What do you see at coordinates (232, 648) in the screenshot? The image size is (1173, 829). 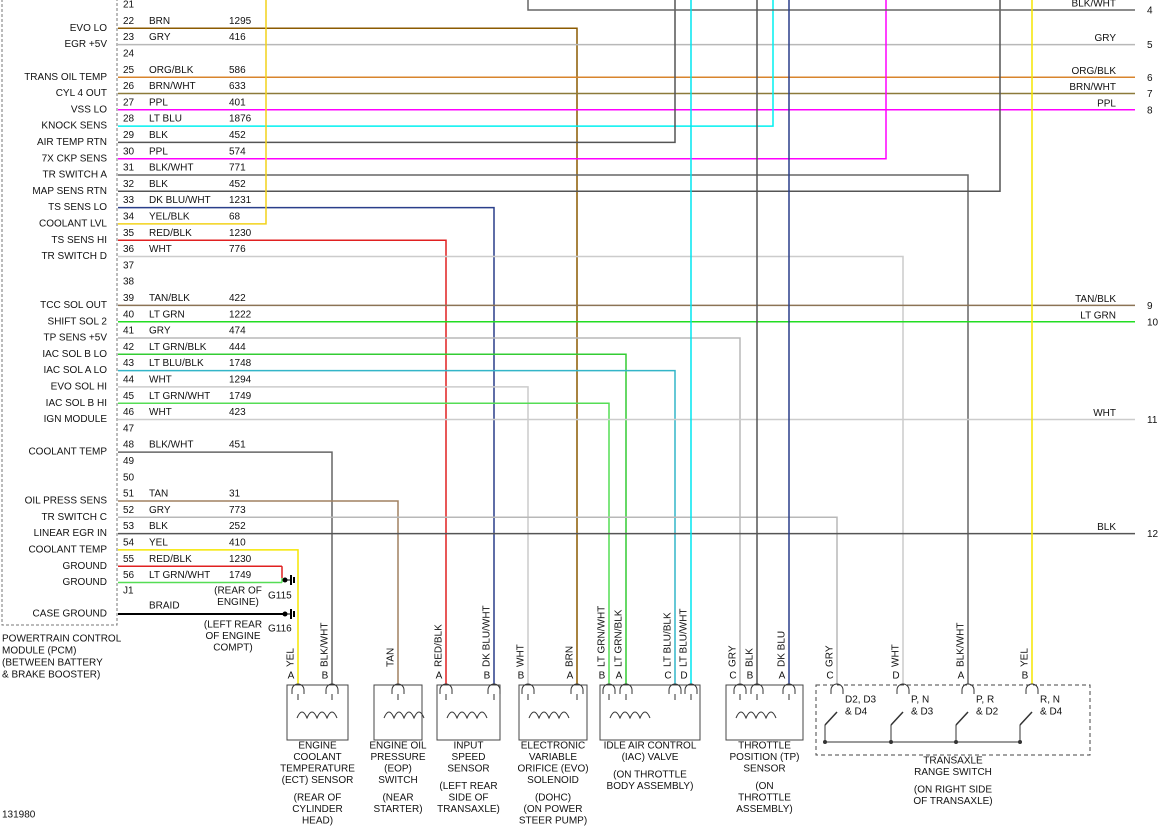 I see `ground-location: COMPT)` at bounding box center [232, 648].